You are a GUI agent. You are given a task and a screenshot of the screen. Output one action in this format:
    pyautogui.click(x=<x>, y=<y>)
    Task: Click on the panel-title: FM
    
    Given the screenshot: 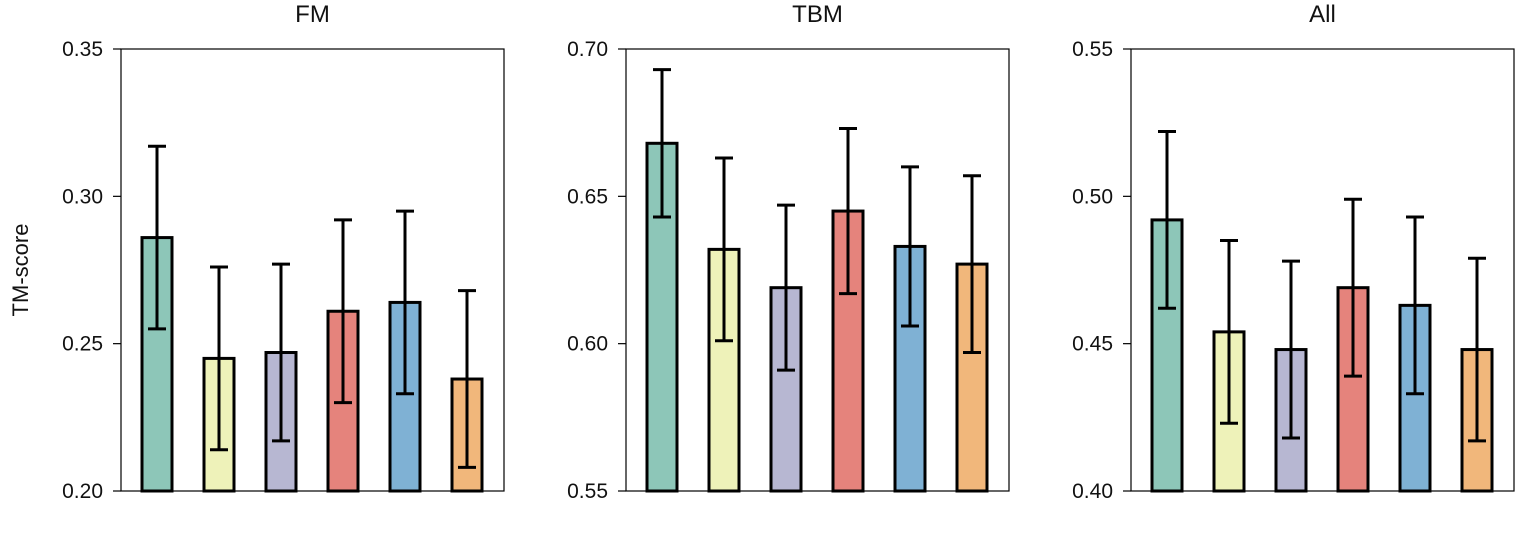 What is the action you would take?
    pyautogui.click(x=312, y=14)
    